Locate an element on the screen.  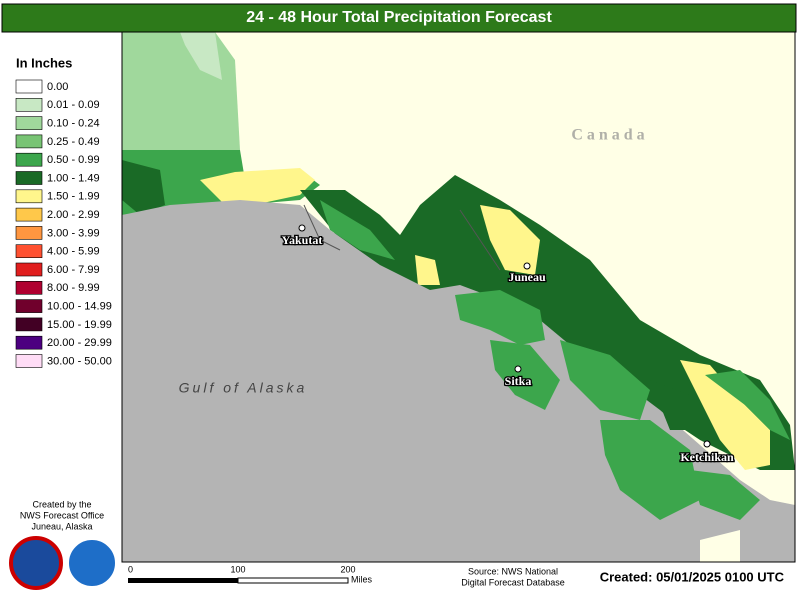
legend-title: In Inches is located at coordinates (44, 62).